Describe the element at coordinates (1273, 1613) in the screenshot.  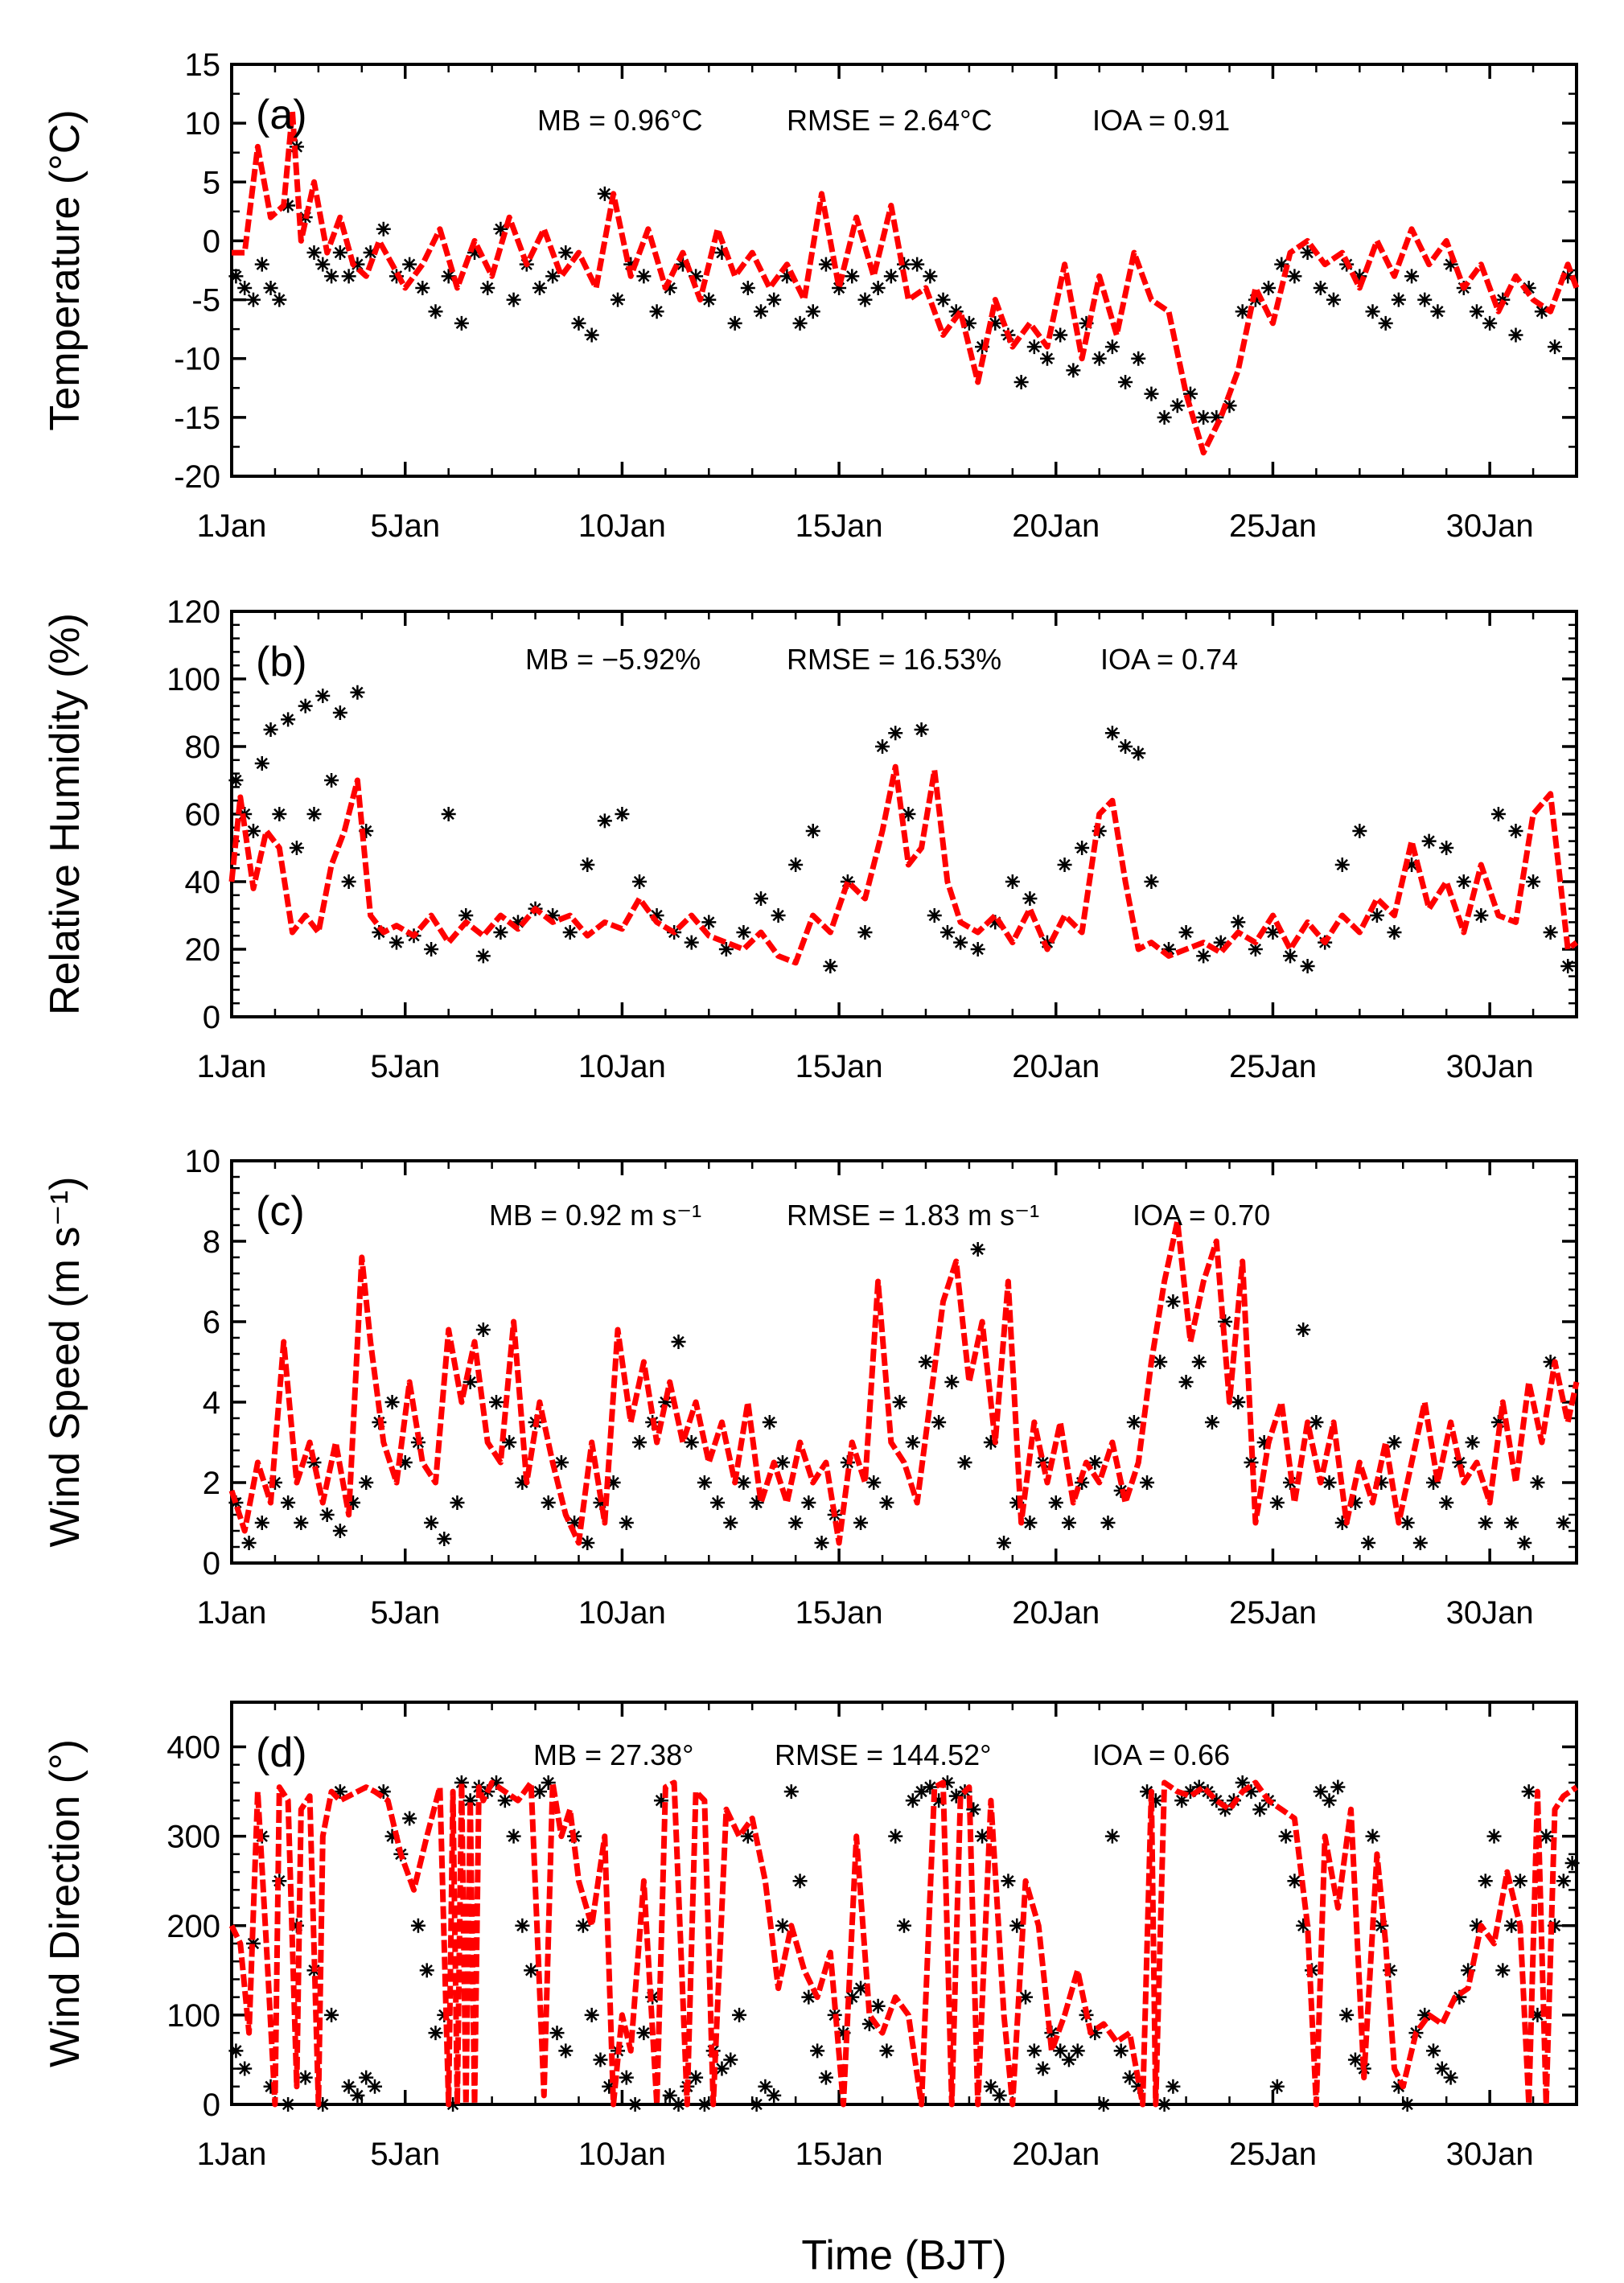
I see `x-tick-label: 25Jan` at that location.